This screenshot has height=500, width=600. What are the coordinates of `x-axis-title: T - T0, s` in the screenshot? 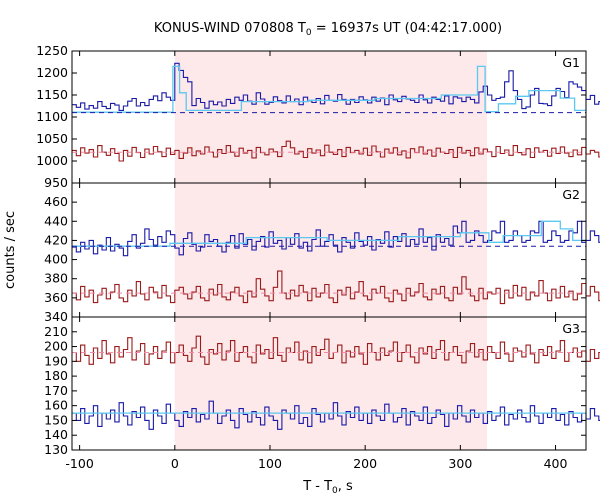 It's located at (327, 487).